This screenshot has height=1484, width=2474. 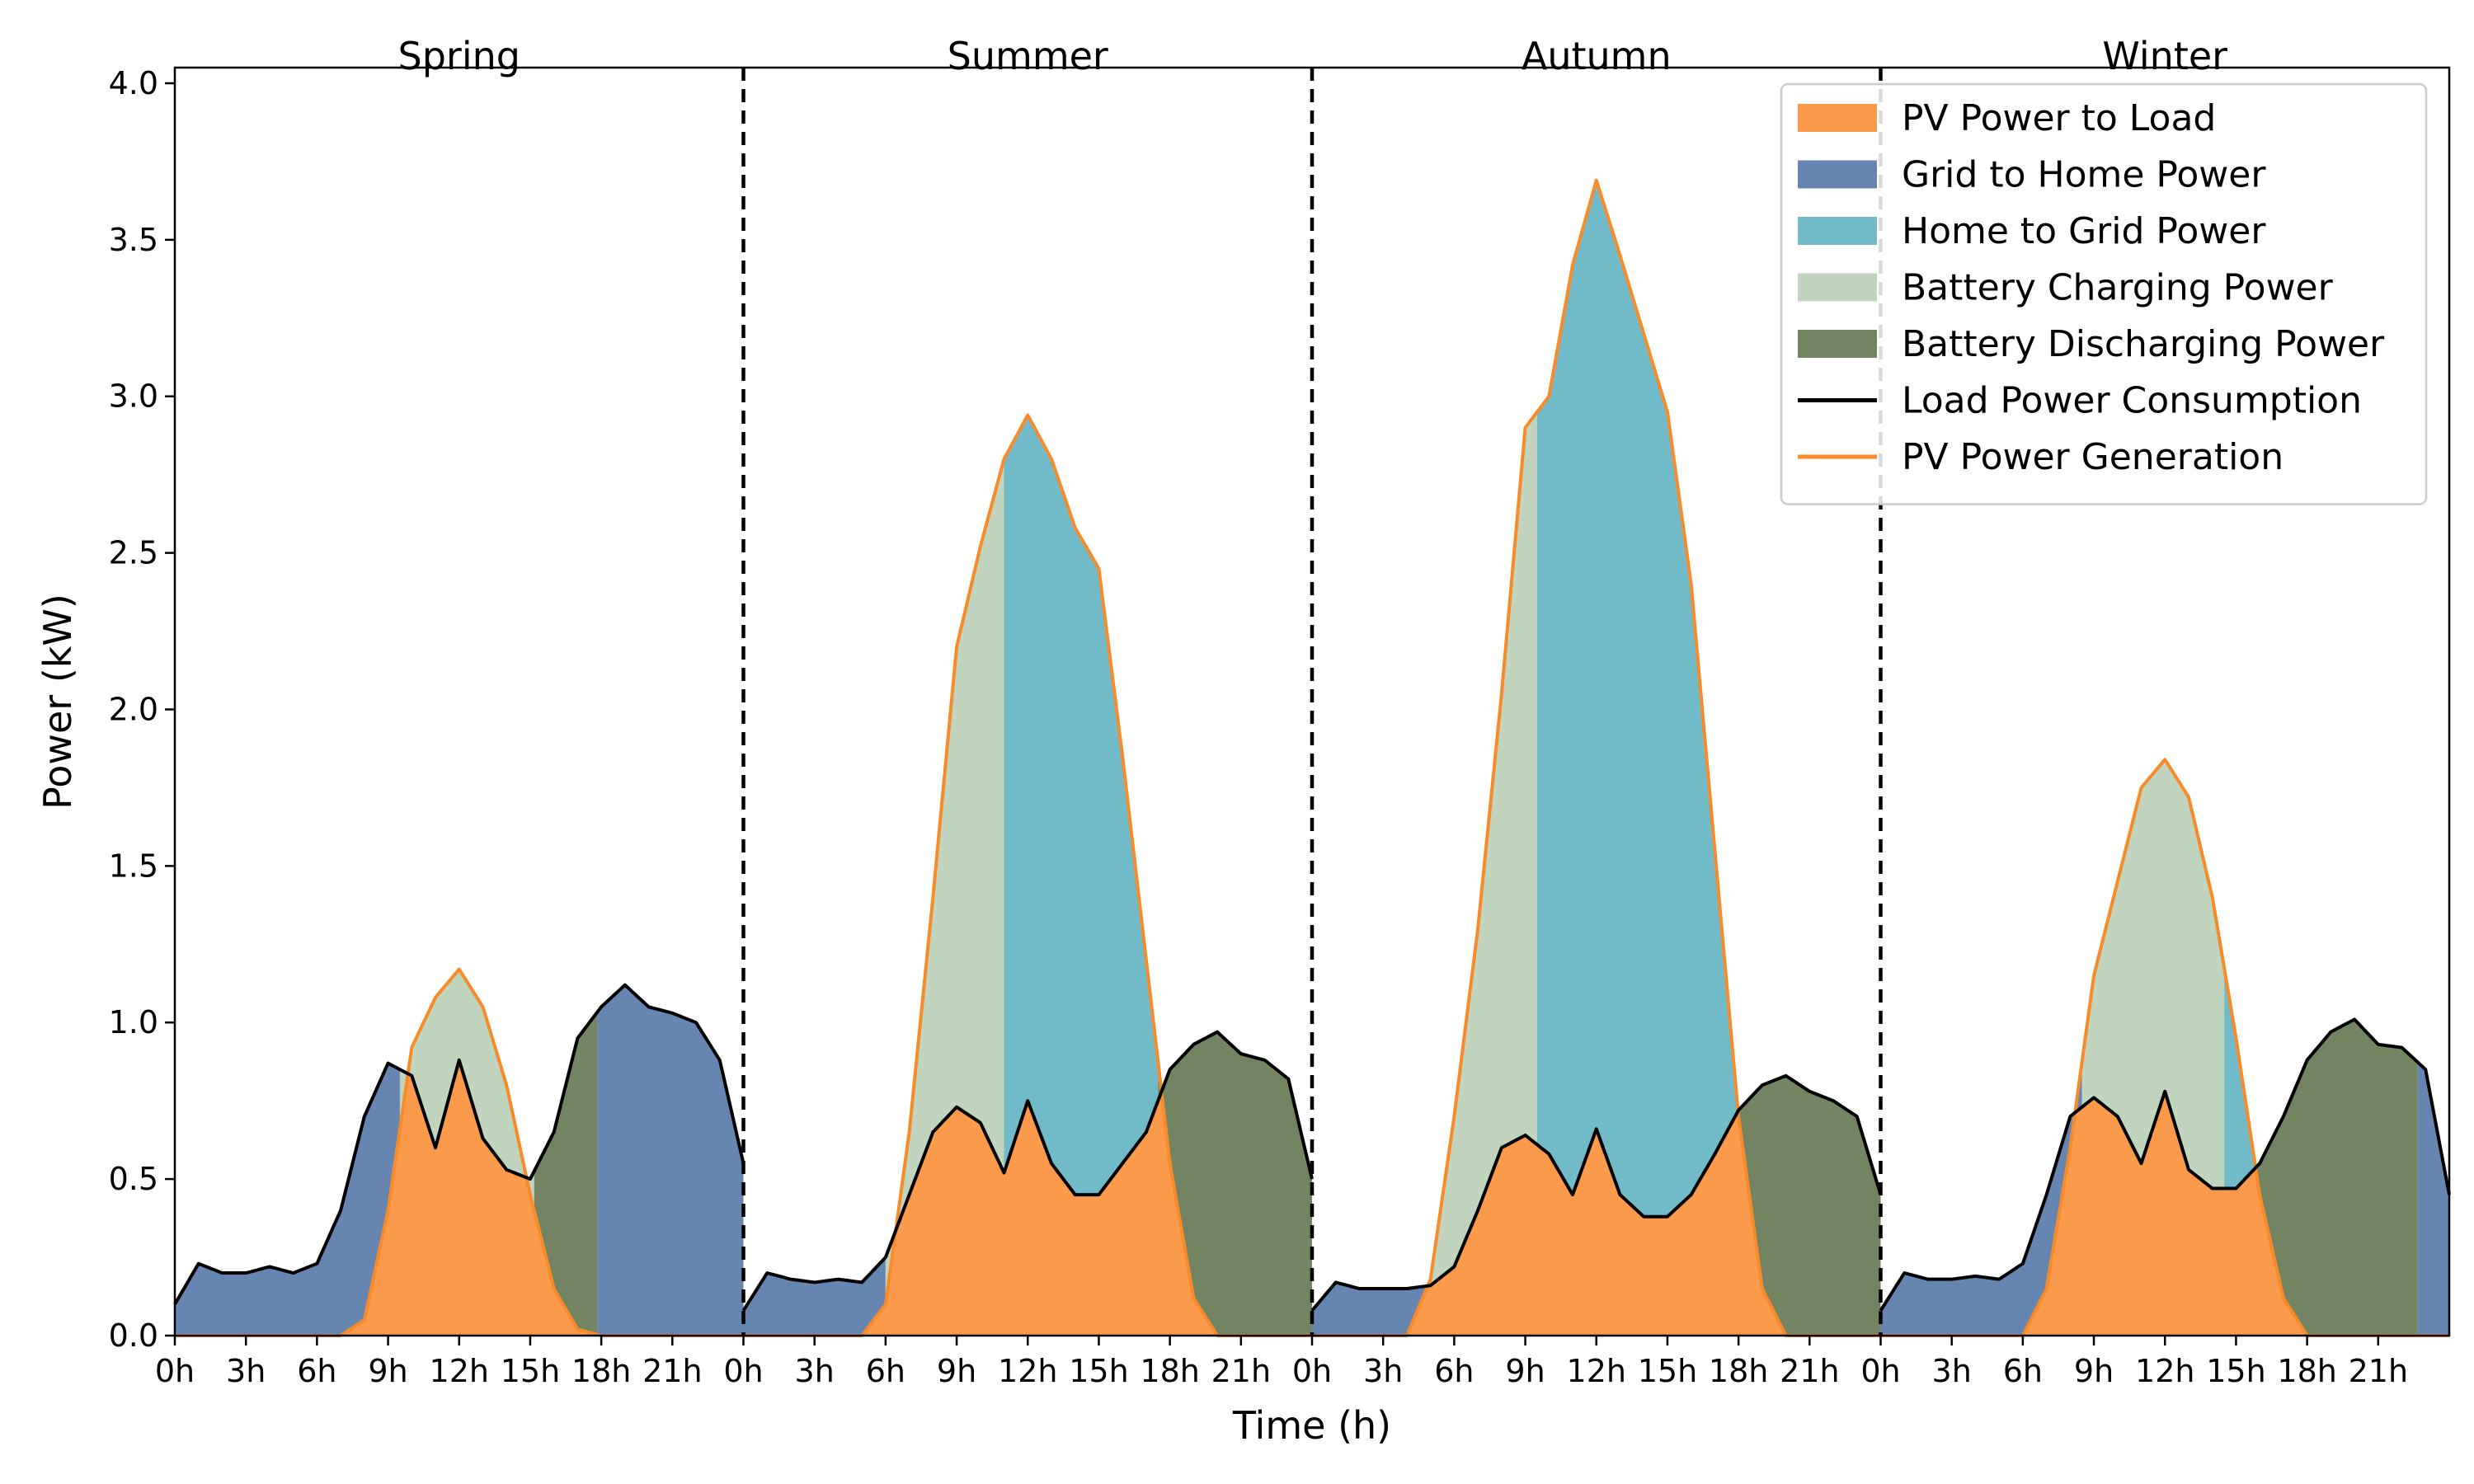 I want to click on x-tick-label-spring-2: 6h, so click(x=316, y=1371).